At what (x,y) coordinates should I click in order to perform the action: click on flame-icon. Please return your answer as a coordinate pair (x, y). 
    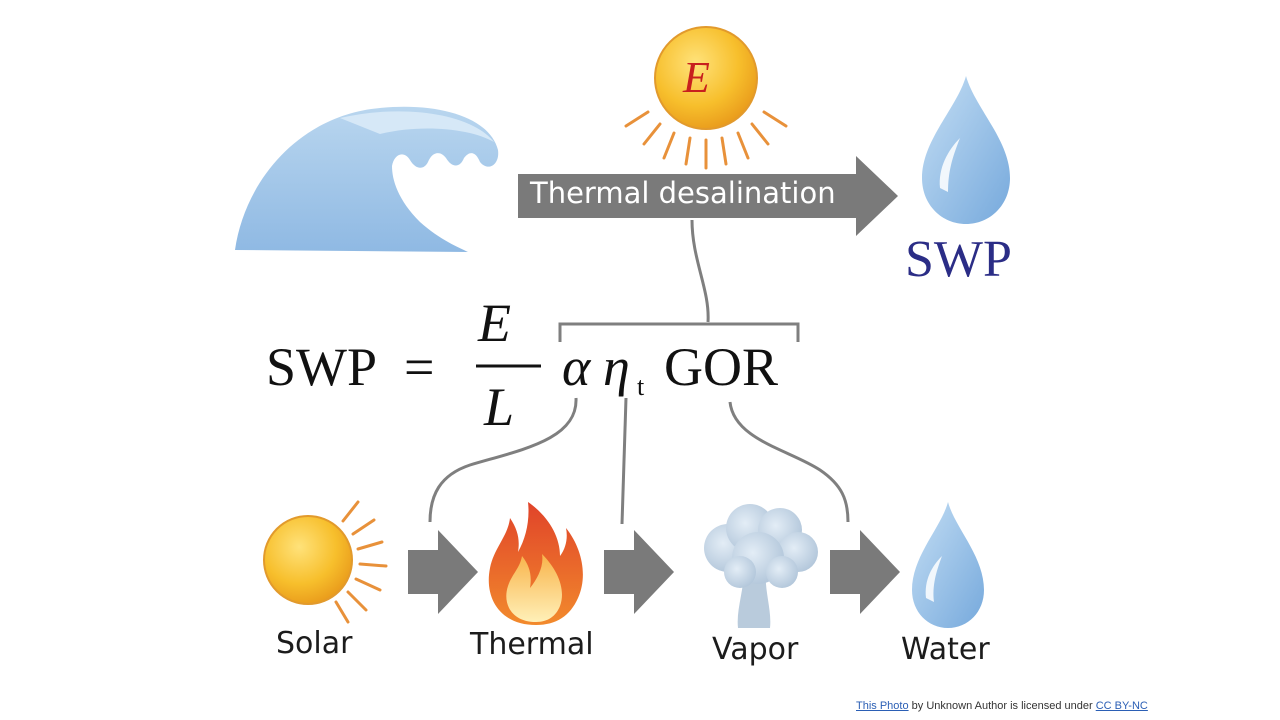
    Looking at the image, I should click on (535, 563).